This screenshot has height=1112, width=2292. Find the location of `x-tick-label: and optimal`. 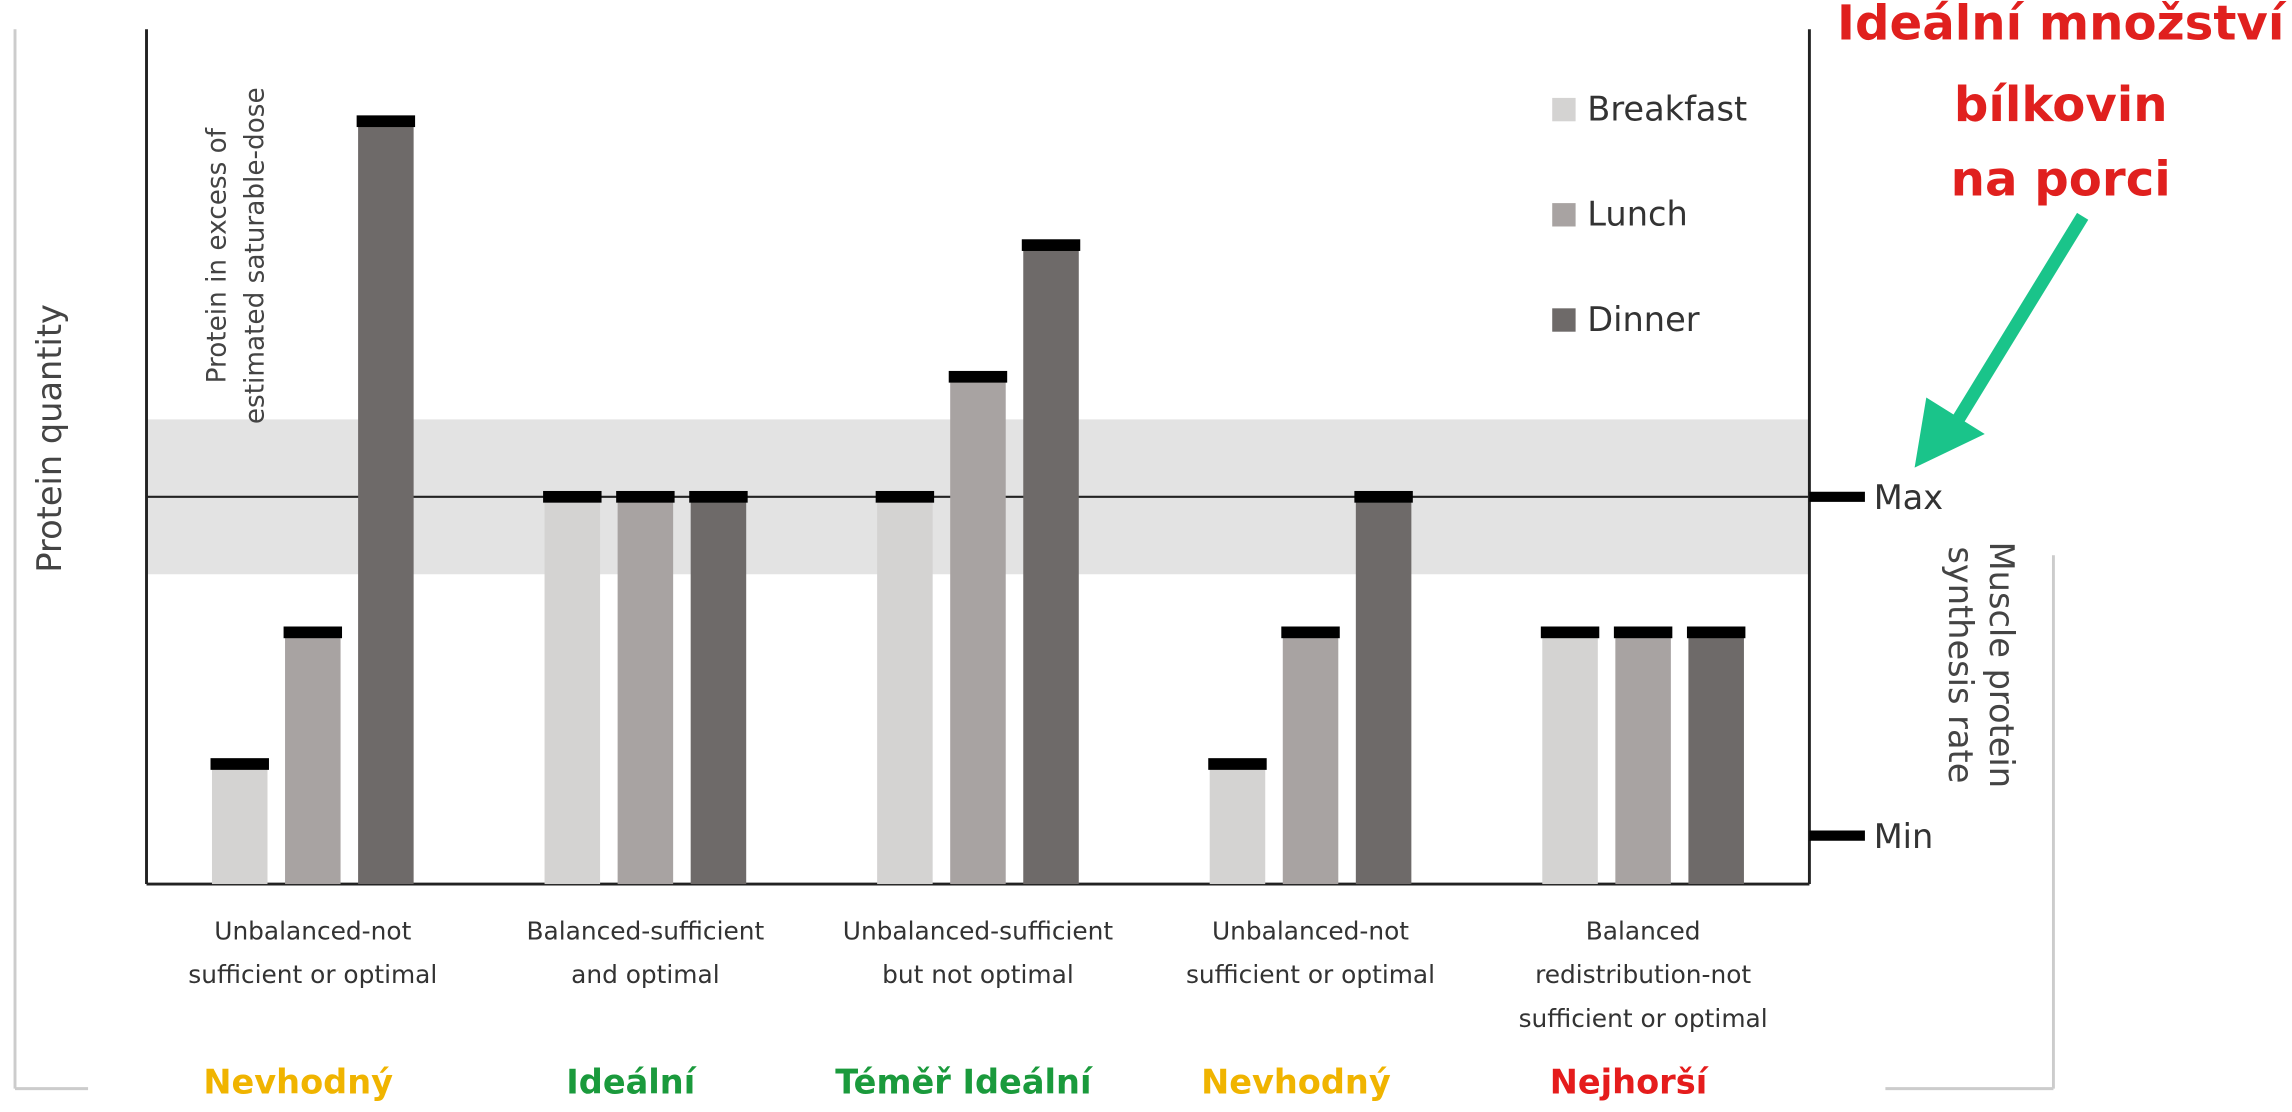

x-tick-label: and optimal is located at coordinates (645, 974).